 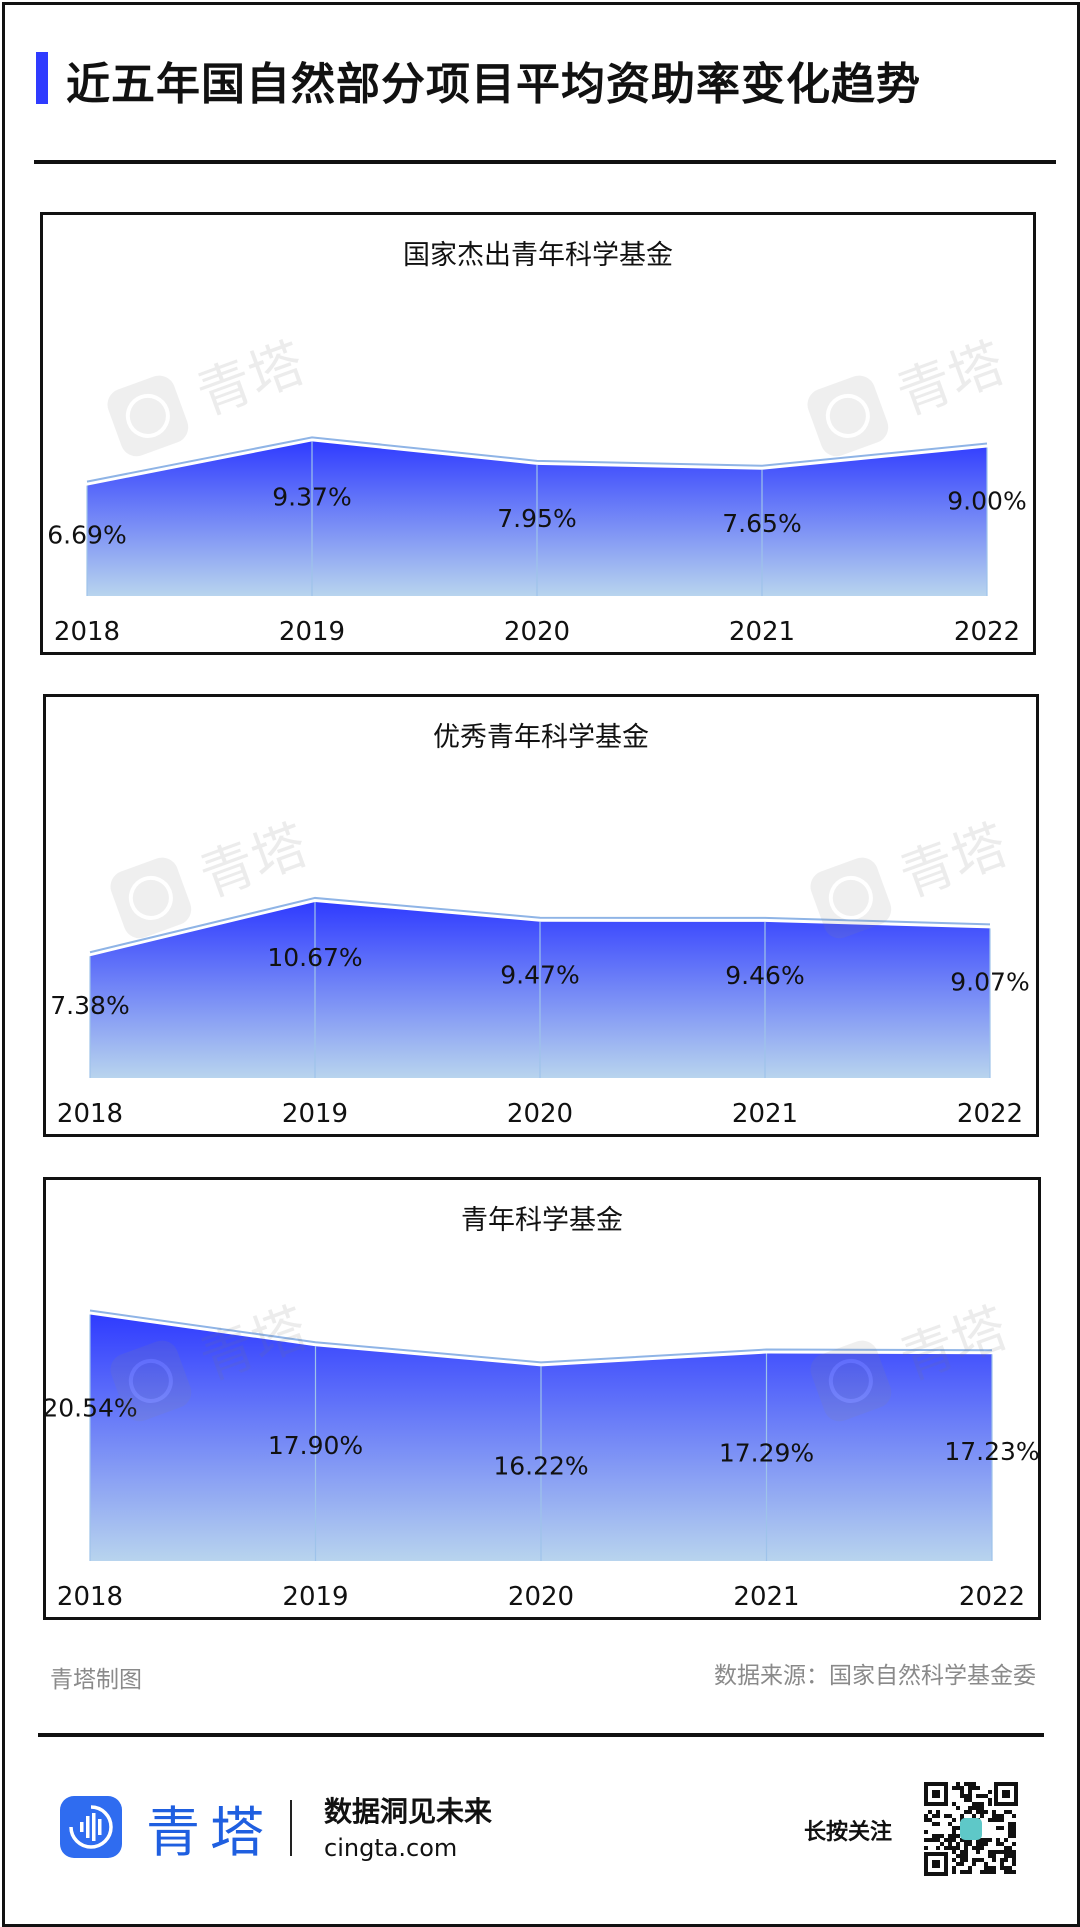 What do you see at coordinates (493, 84) in the screenshot?
I see `page-title: 近五年国自然部分项目平均资助率变化趋势` at bounding box center [493, 84].